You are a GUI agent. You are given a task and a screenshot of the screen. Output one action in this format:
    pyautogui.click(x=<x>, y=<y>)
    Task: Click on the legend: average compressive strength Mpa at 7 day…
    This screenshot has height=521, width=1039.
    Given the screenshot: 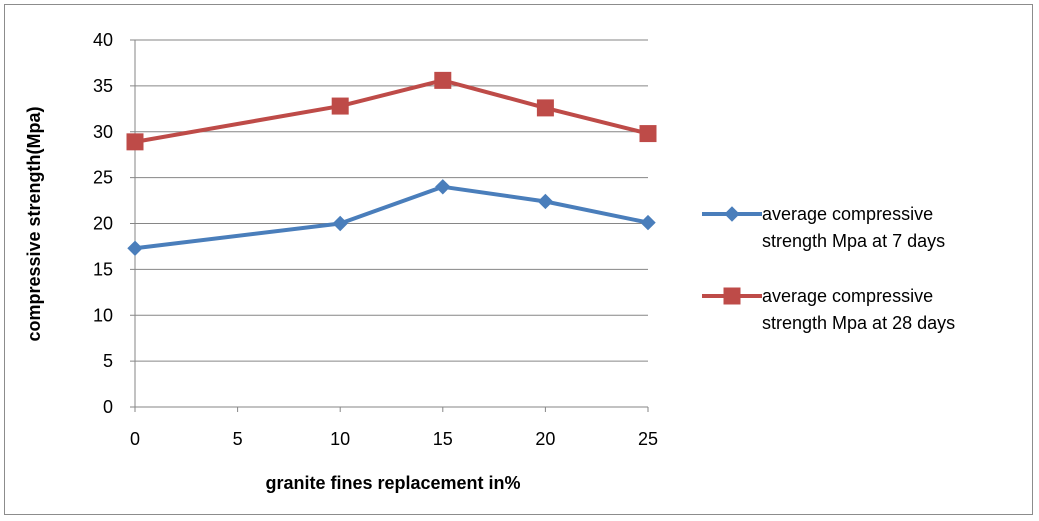 What is the action you would take?
    pyautogui.click(x=828, y=268)
    